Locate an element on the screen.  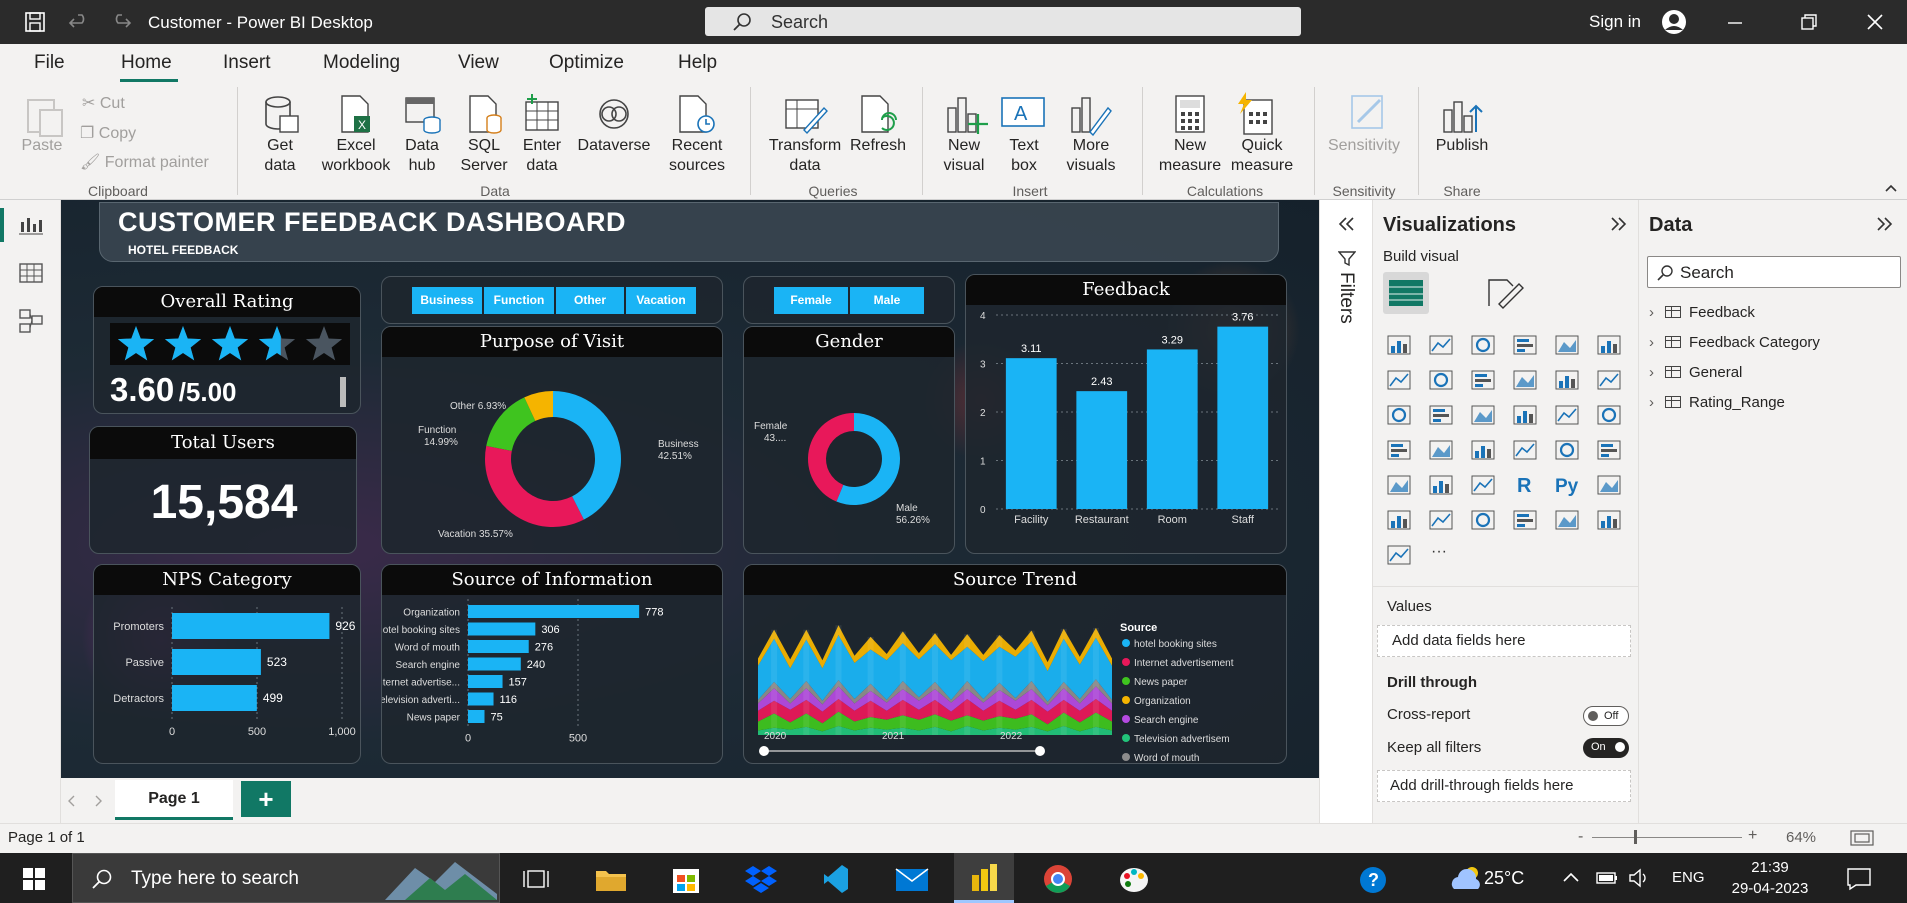
get-data-button: Get data is located at coordinates (280, 155).